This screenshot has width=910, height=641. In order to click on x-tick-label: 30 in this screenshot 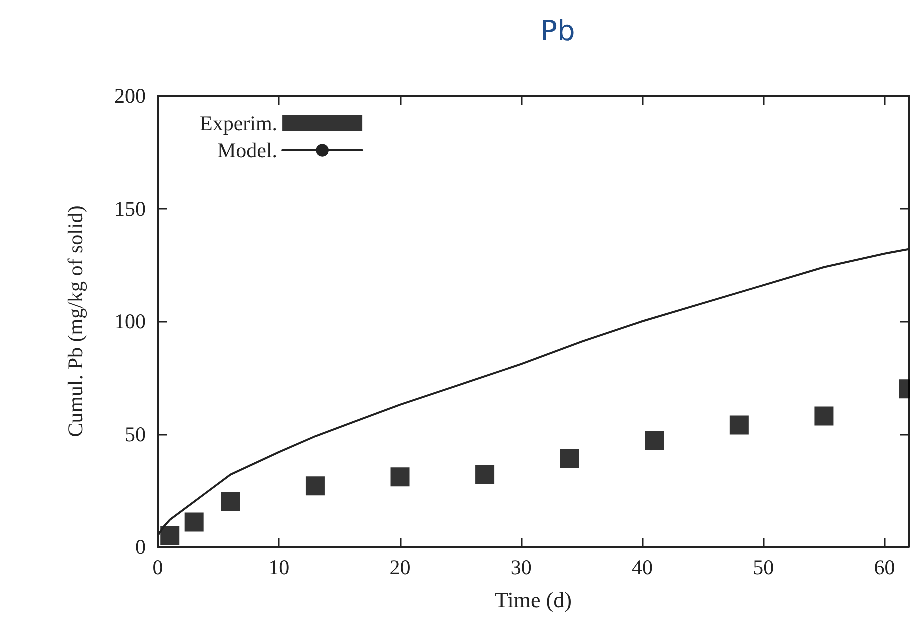, I will do `click(521, 568)`.